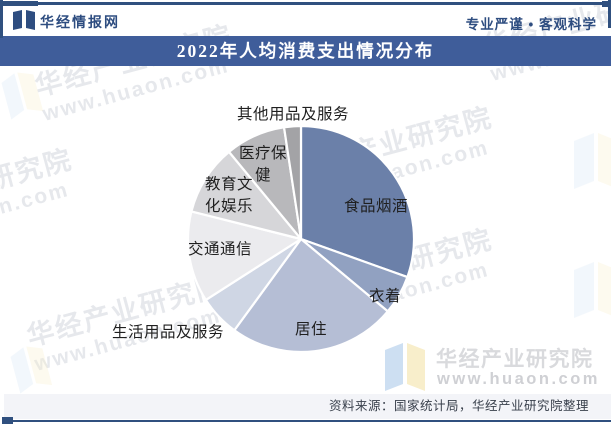 Image resolution: width=611 pixels, height=426 pixels. What do you see at coordinates (311, 329) in the screenshot?
I see `slice-label-housing: 居住` at bounding box center [311, 329].